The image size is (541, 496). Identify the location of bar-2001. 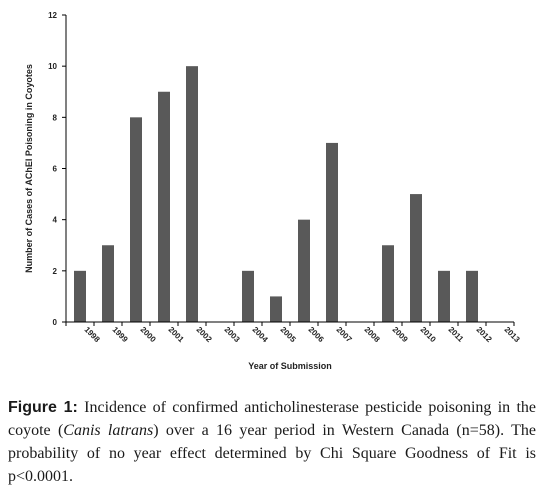
(164, 206).